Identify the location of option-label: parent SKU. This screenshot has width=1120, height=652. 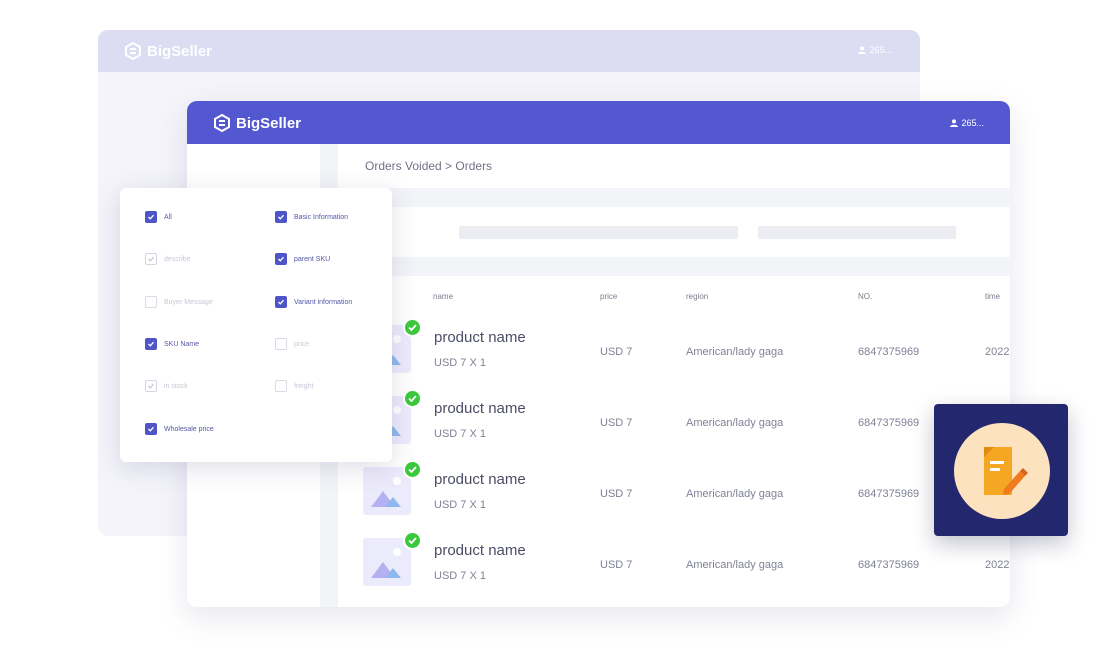
(312, 259).